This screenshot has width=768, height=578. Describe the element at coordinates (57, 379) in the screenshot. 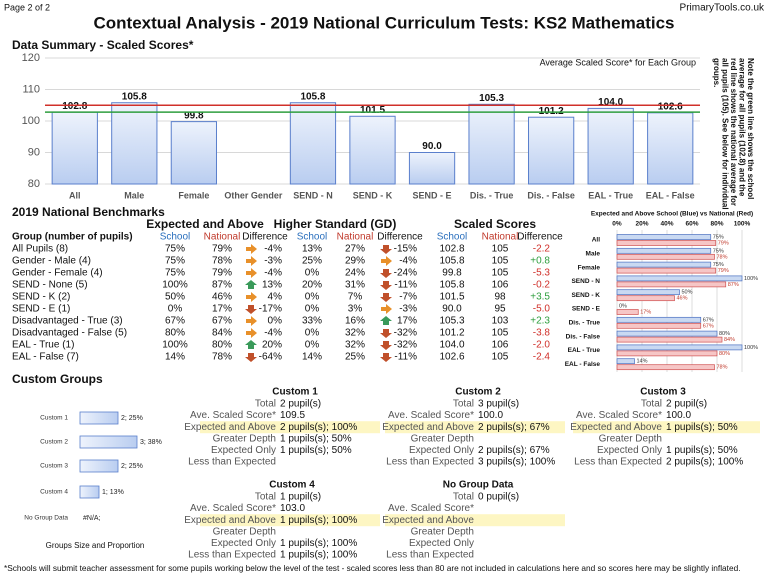

I see `section-title: Custom Groups` at that location.